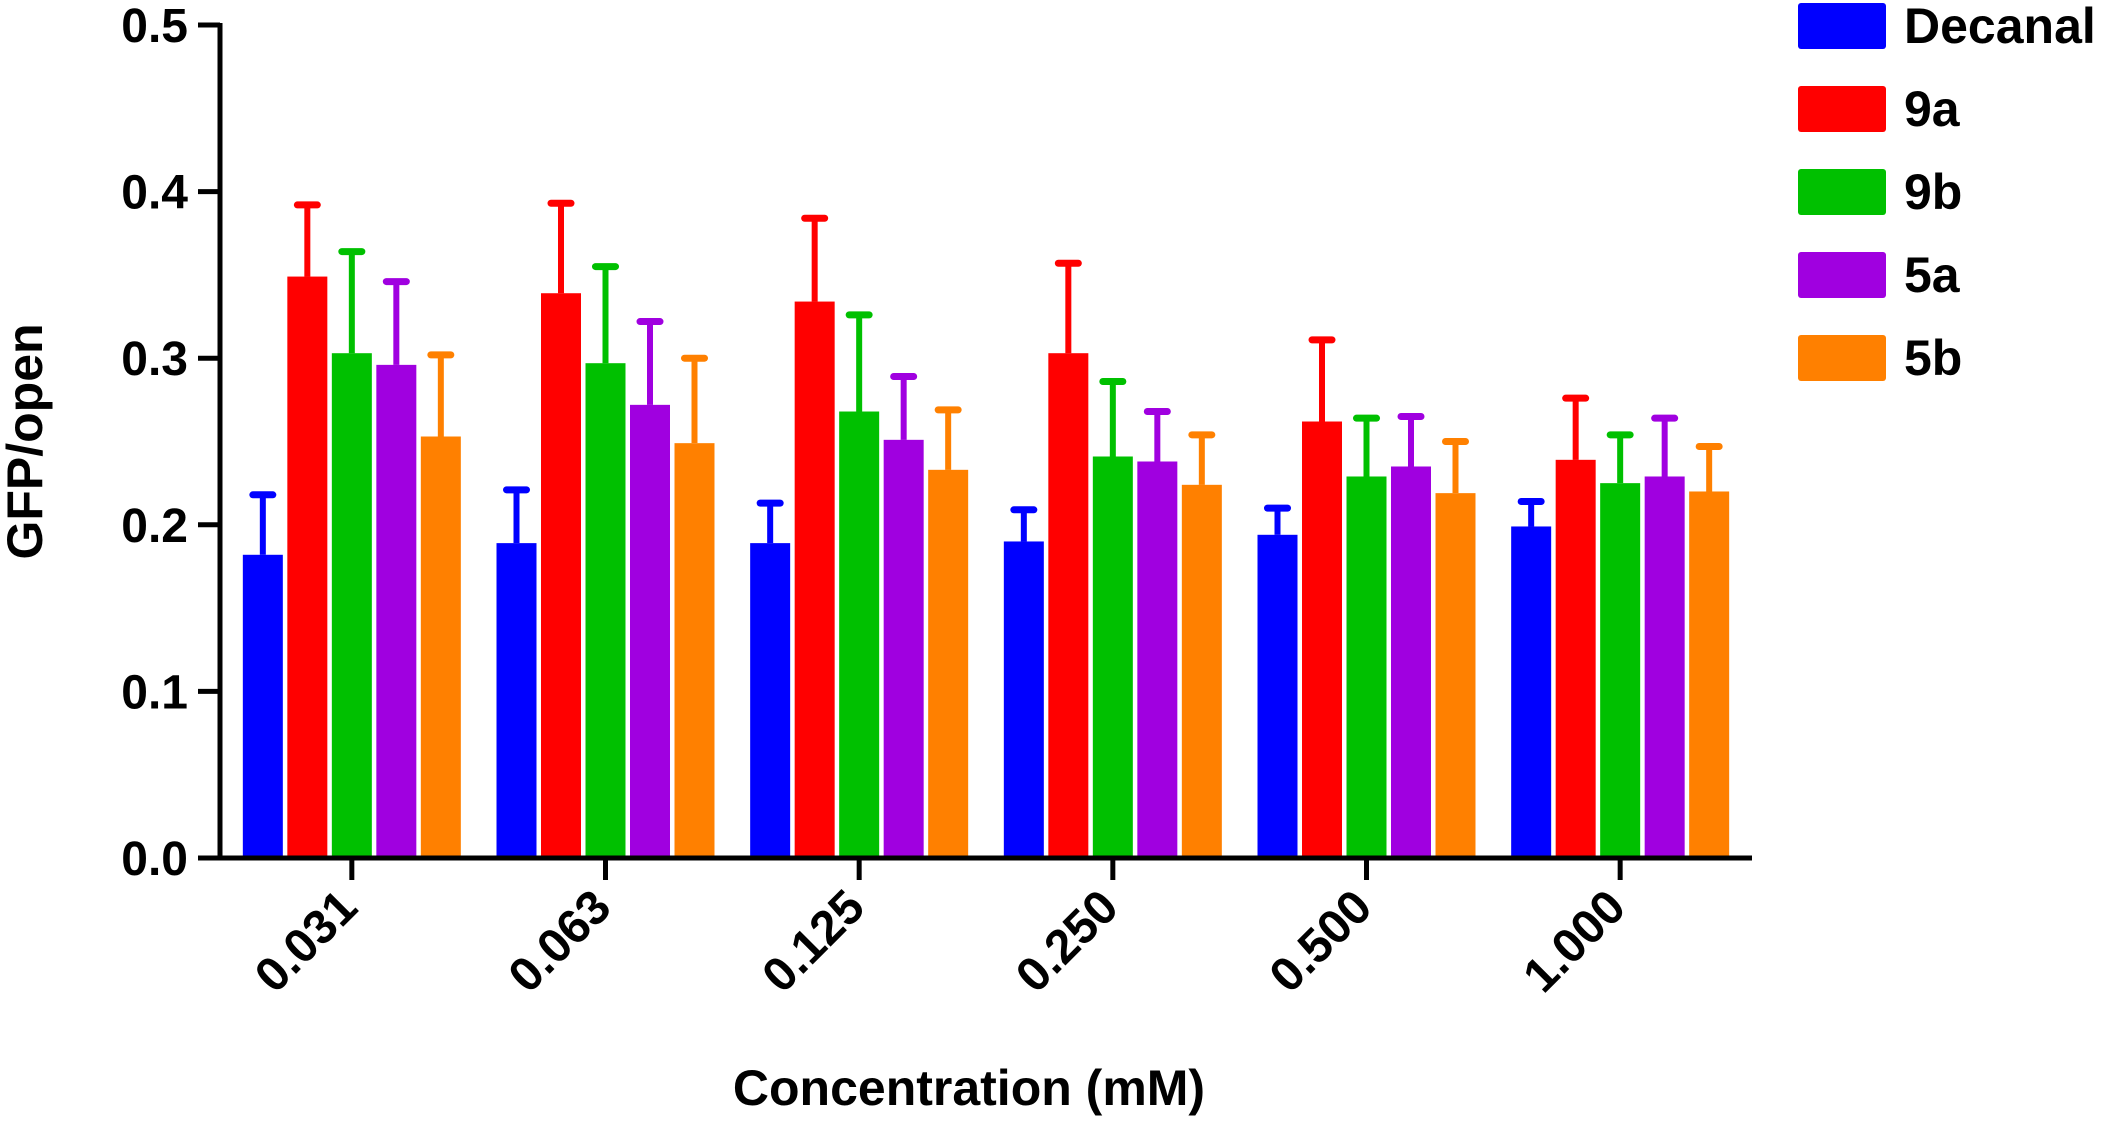 The height and width of the screenshot is (1123, 2128). I want to click on bar-5b-1.000, so click(1709, 674).